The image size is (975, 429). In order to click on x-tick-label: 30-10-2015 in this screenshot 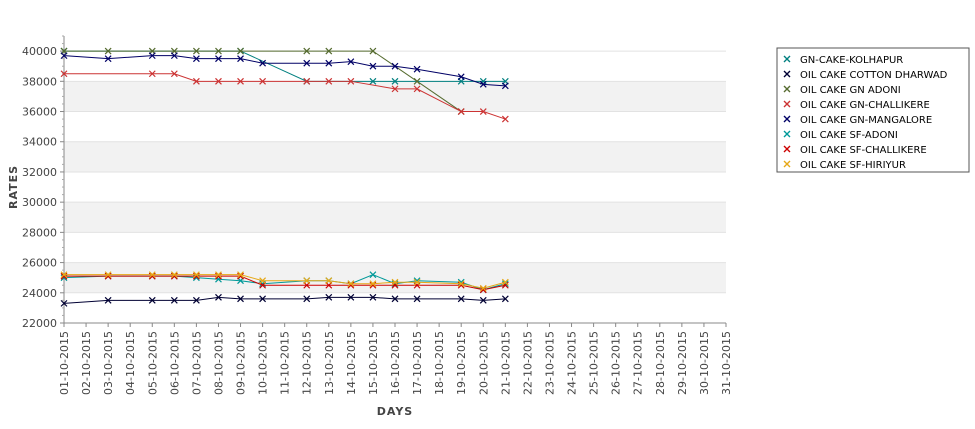, I will do `click(704, 363)`.